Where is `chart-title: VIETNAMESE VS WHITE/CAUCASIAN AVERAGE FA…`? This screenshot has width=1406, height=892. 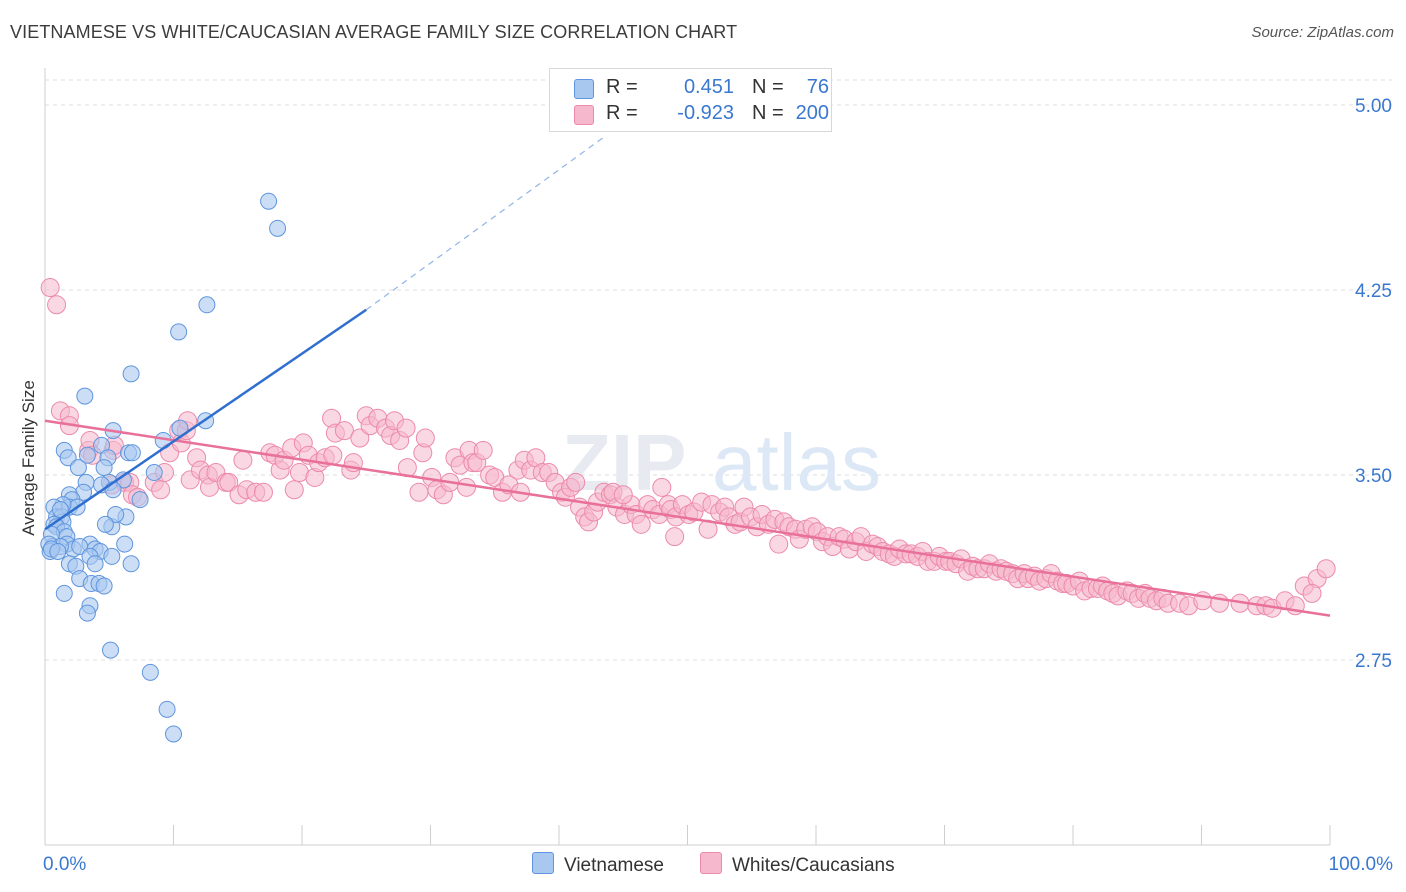
chart-title: VIETNAMESE VS WHITE/CAUCASIAN AVERAGE FA… is located at coordinates (374, 32).